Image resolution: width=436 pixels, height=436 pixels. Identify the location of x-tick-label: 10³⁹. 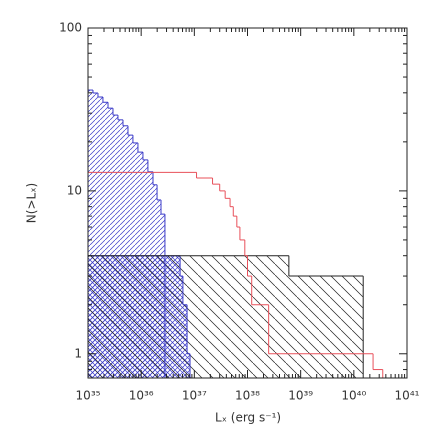
(300, 396).